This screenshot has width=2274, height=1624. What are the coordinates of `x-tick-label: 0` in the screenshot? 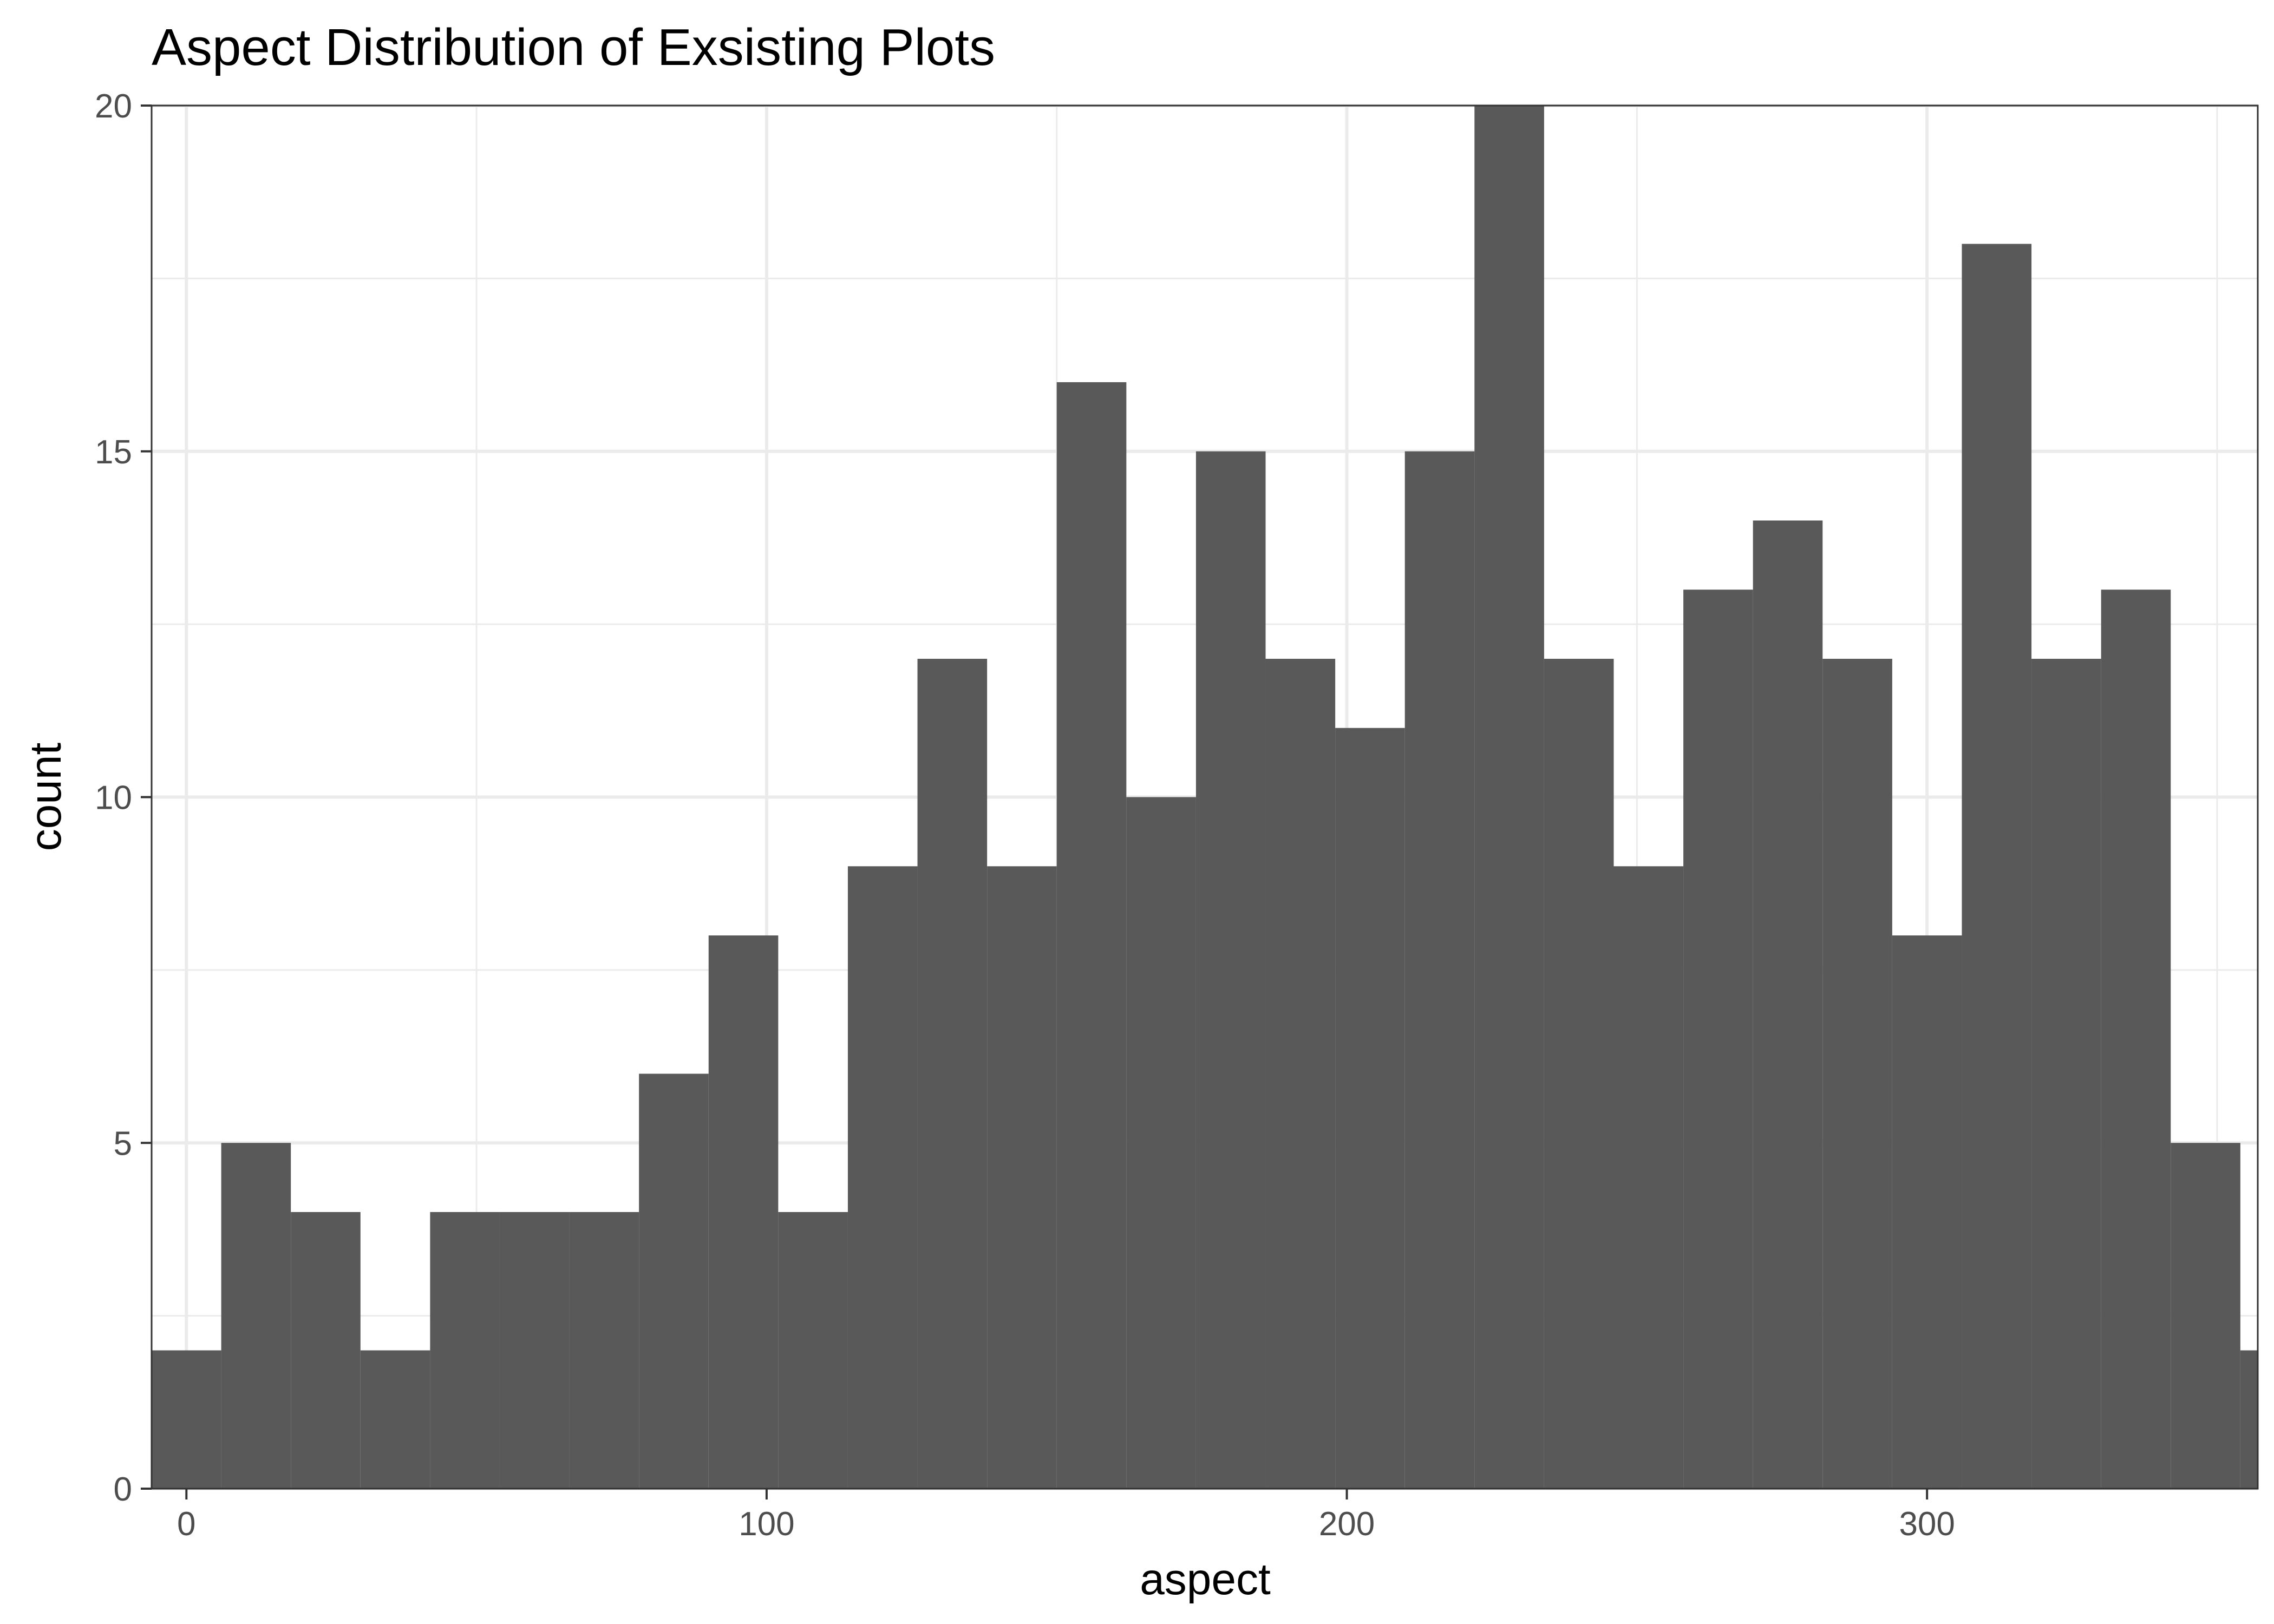 It's located at (186, 1524).